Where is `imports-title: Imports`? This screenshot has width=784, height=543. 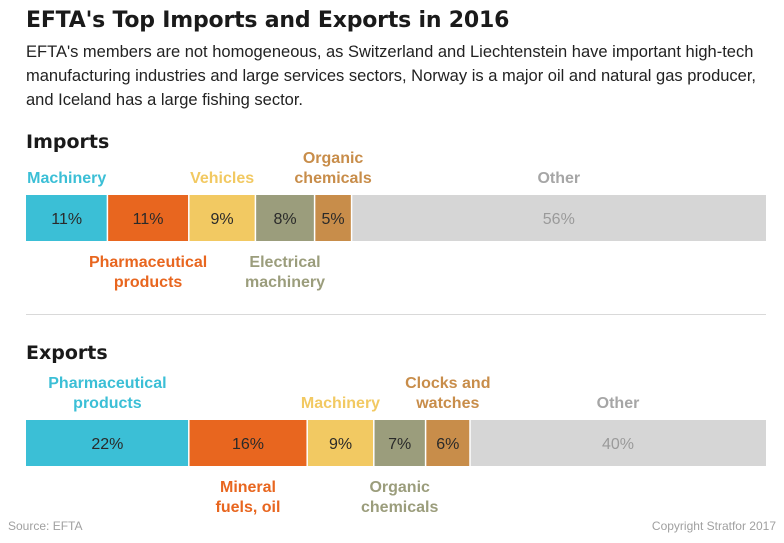
imports-title: Imports is located at coordinates (68, 142).